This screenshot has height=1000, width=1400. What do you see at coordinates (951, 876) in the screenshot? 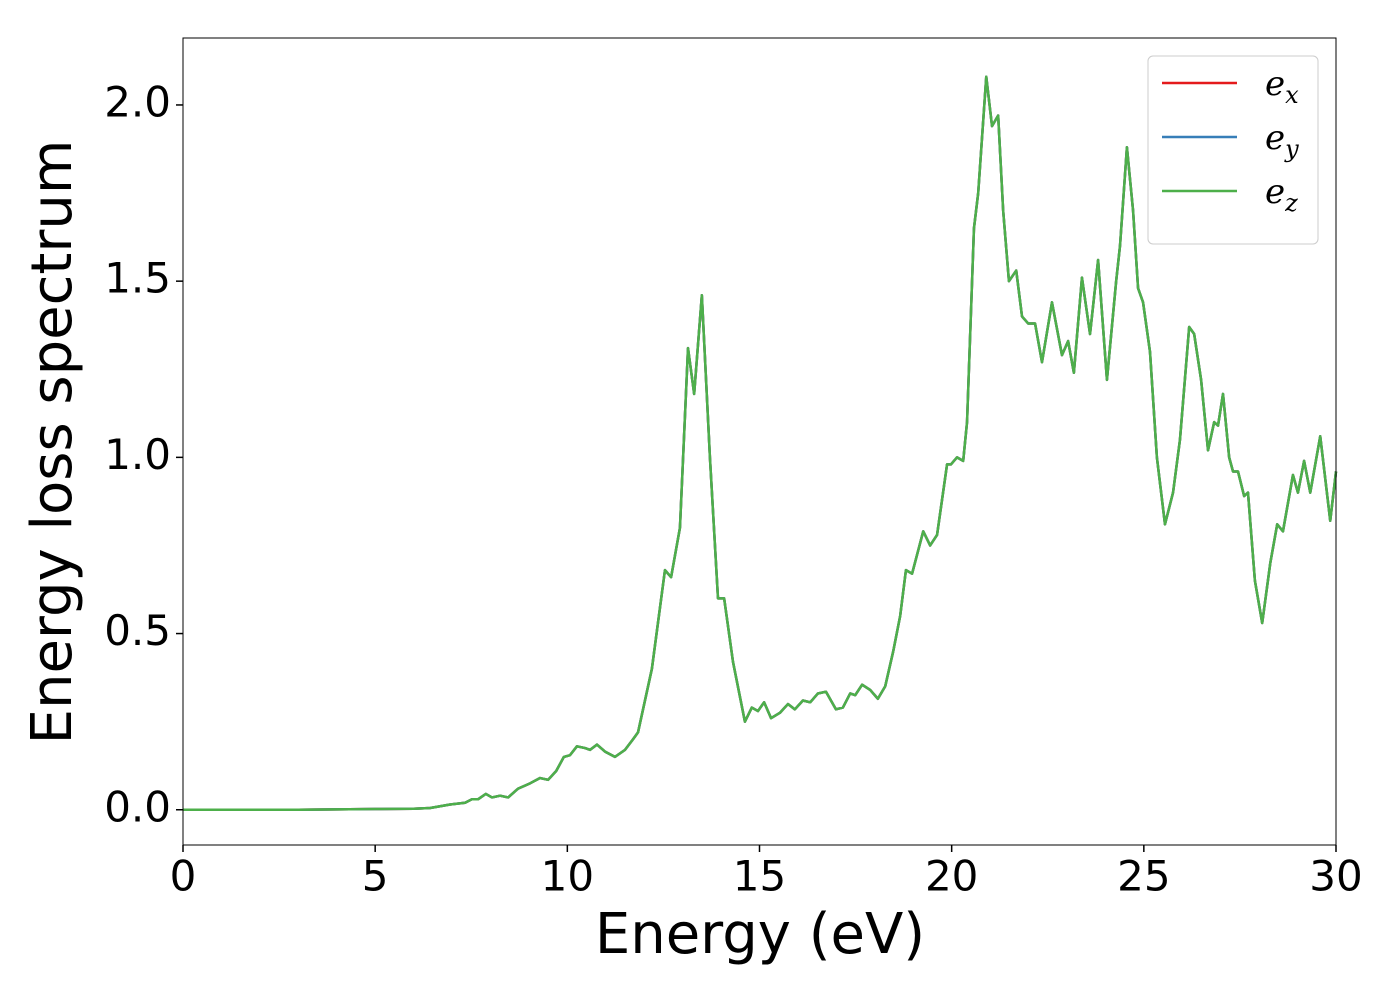
I see `x-tick-label: 20` at bounding box center [951, 876].